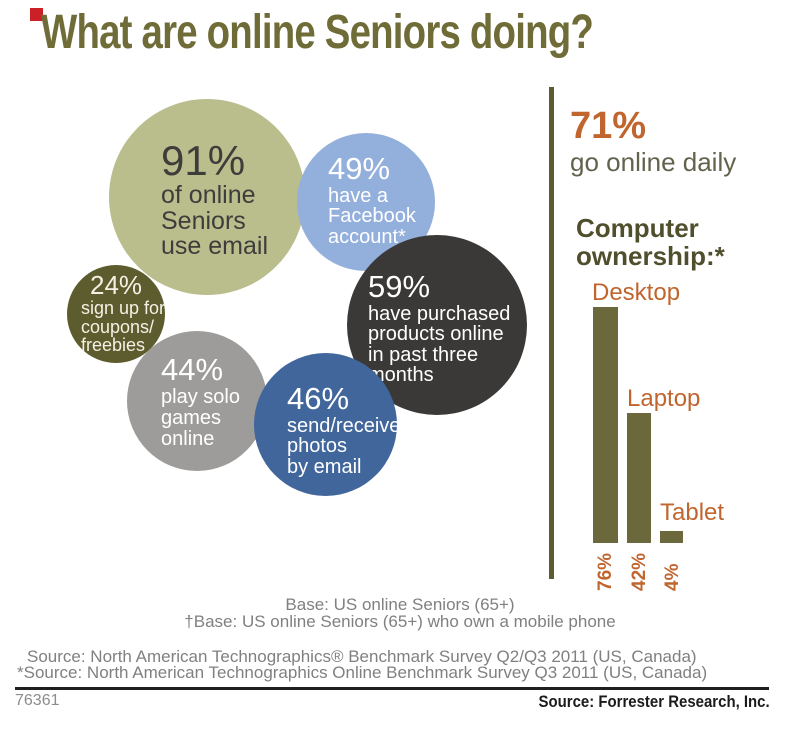 The height and width of the screenshot is (735, 785). I want to click on bubble-photos-text: 46% send/receive photos by email, so click(344, 429).